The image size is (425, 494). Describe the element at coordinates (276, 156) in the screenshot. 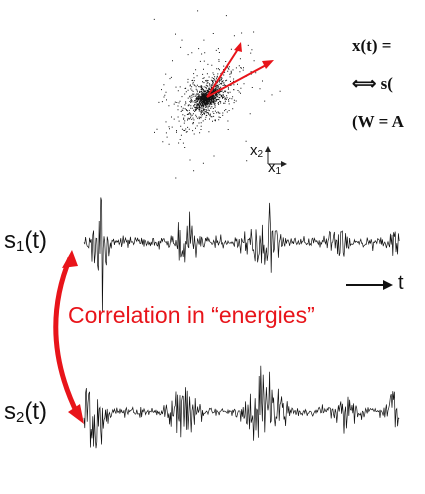

I see `scatter-axes-glyph` at that location.